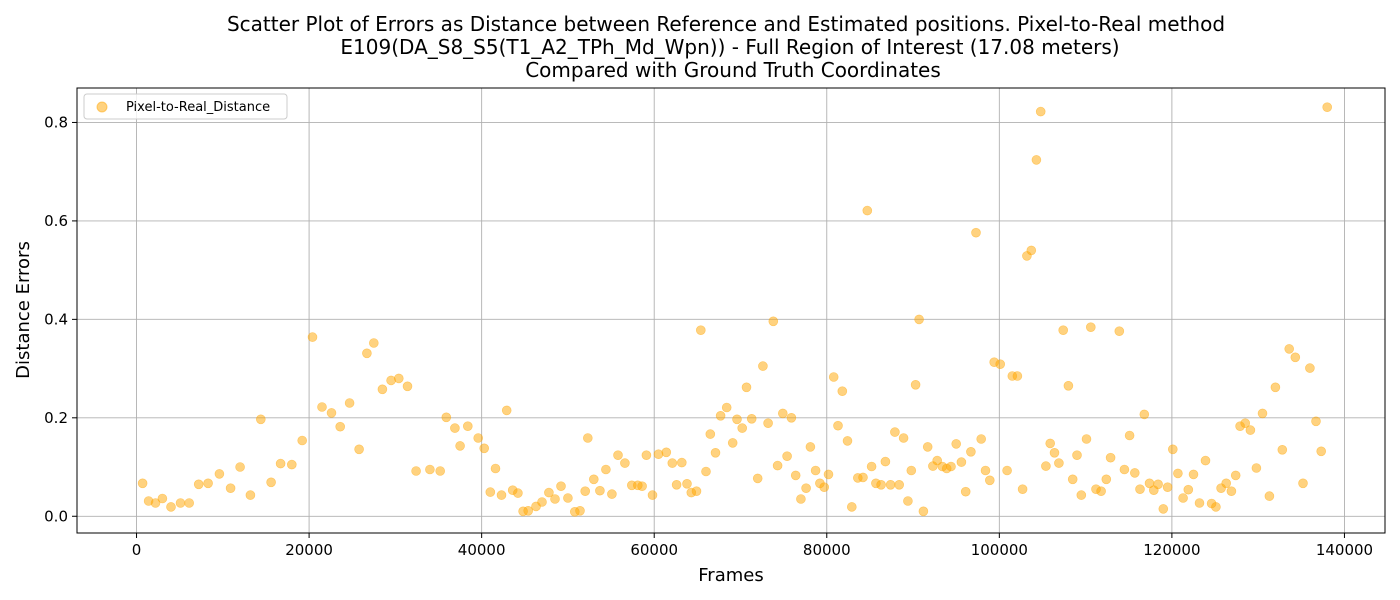 The height and width of the screenshot is (600, 1400). What do you see at coordinates (309, 550) in the screenshot?
I see `x-tick-label: 20000` at bounding box center [309, 550].